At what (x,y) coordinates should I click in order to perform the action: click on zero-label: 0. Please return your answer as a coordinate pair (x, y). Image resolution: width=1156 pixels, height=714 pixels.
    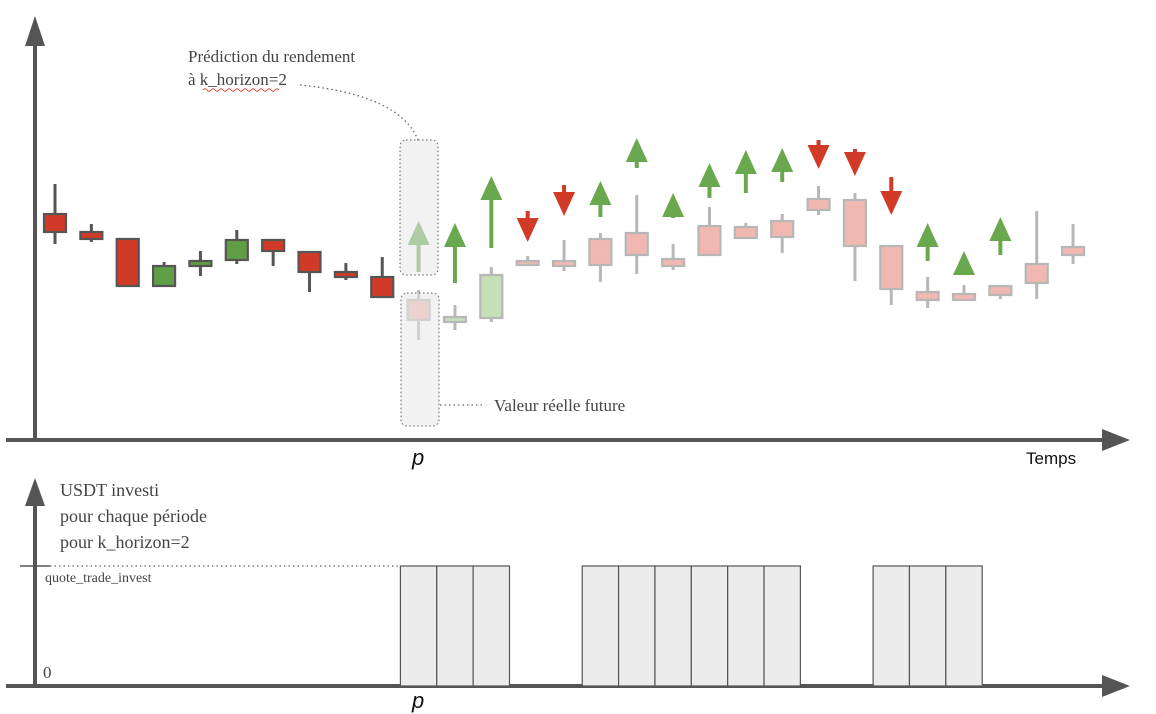
    Looking at the image, I should click on (47, 672).